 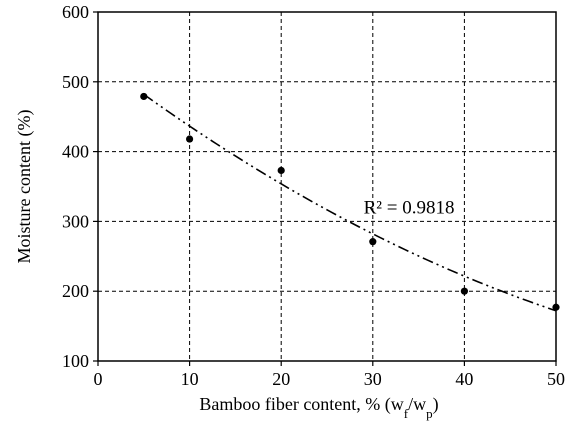 I want to click on y-tick-label: 500, so click(x=75, y=82).